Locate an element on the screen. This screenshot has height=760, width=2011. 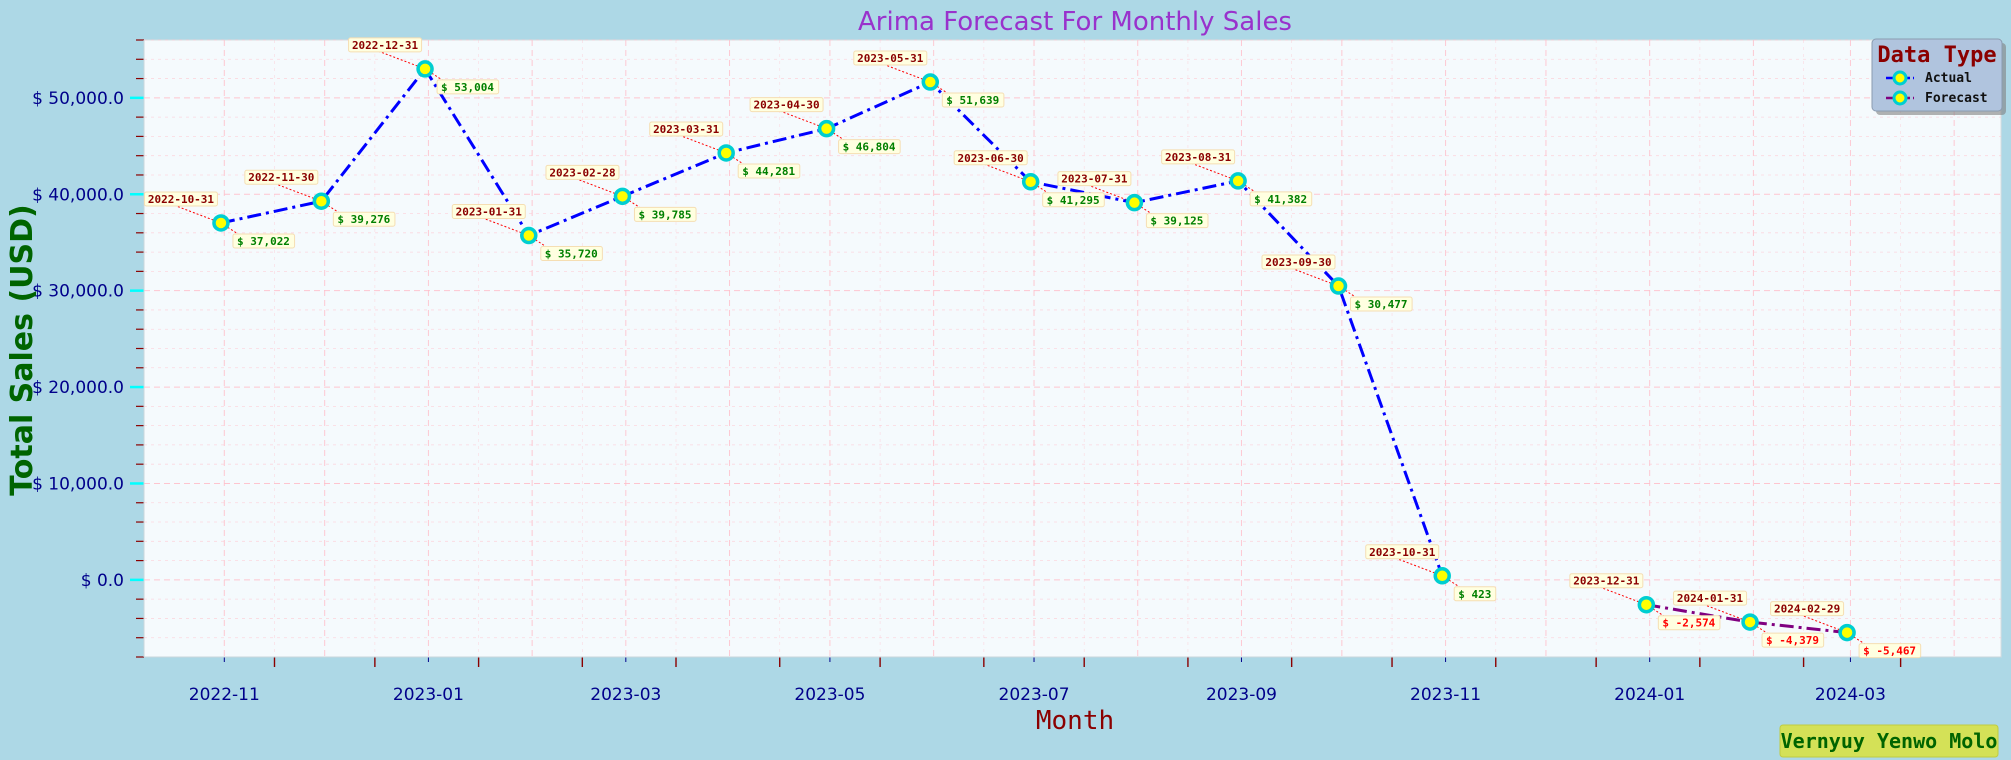
date-label: 2023-06-30 is located at coordinates (991, 158).